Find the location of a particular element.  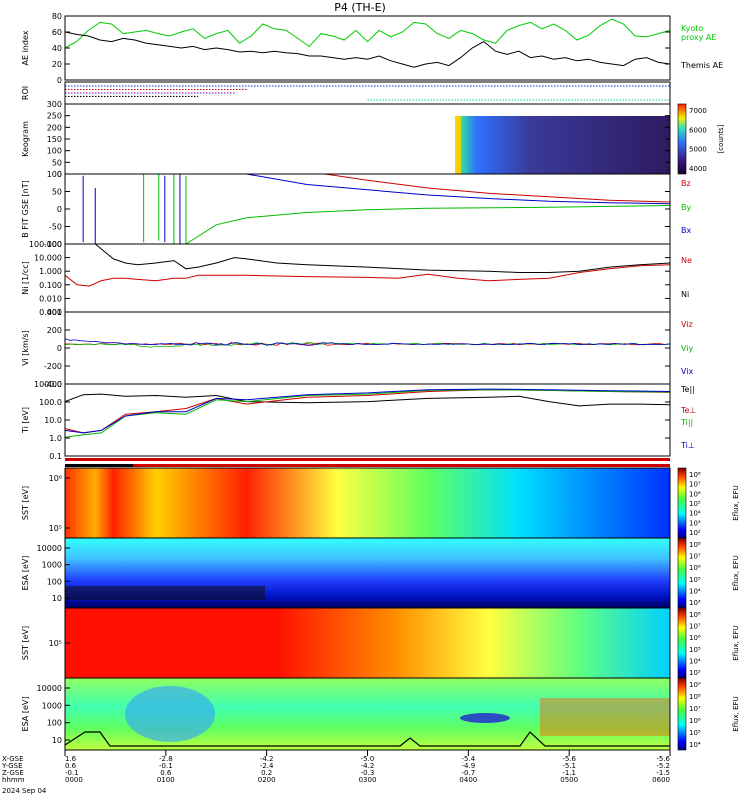

density-ytick-tick-label: 0.010 is located at coordinates (50, 298).